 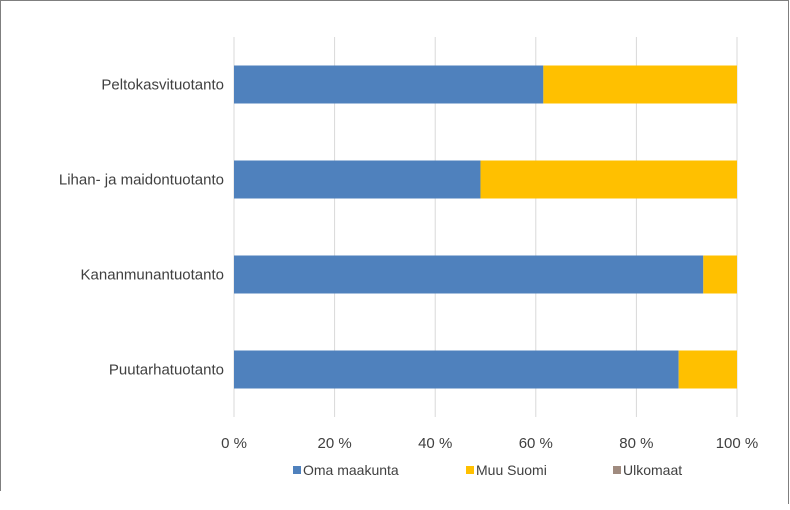 What do you see at coordinates (707, 369) in the screenshot?
I see `bar-muu-suomi-puutarhatuotanto` at bounding box center [707, 369].